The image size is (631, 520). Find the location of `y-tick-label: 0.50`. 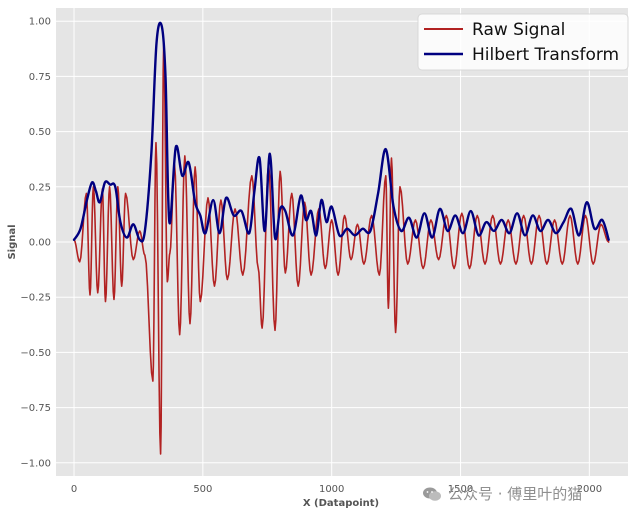

y-tick-label: 0.50 is located at coordinates (40, 132).